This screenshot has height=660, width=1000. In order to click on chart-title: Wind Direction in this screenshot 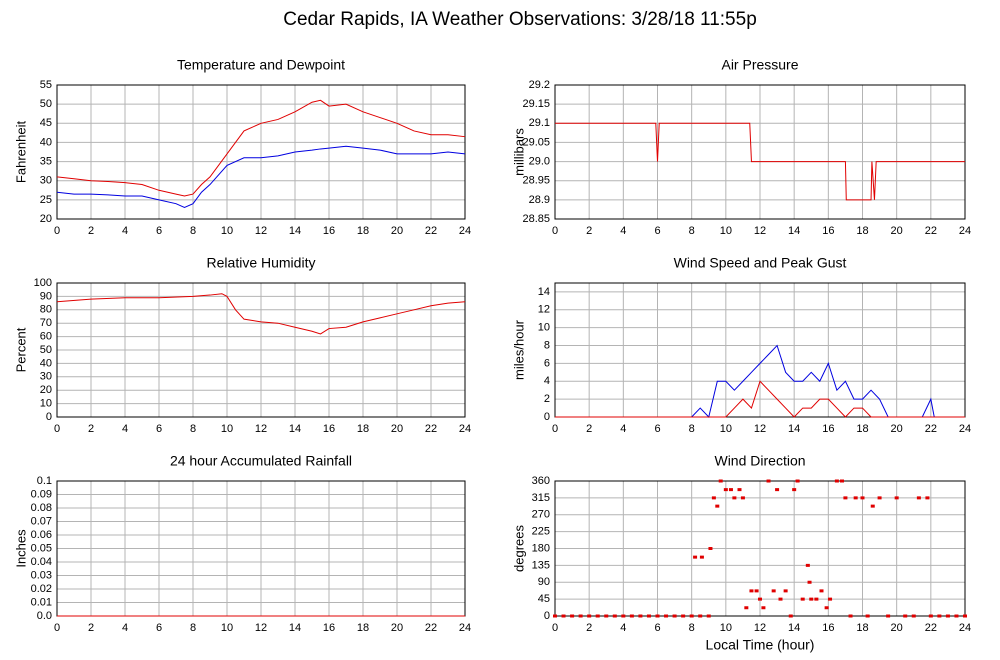, I will do `click(759, 461)`.